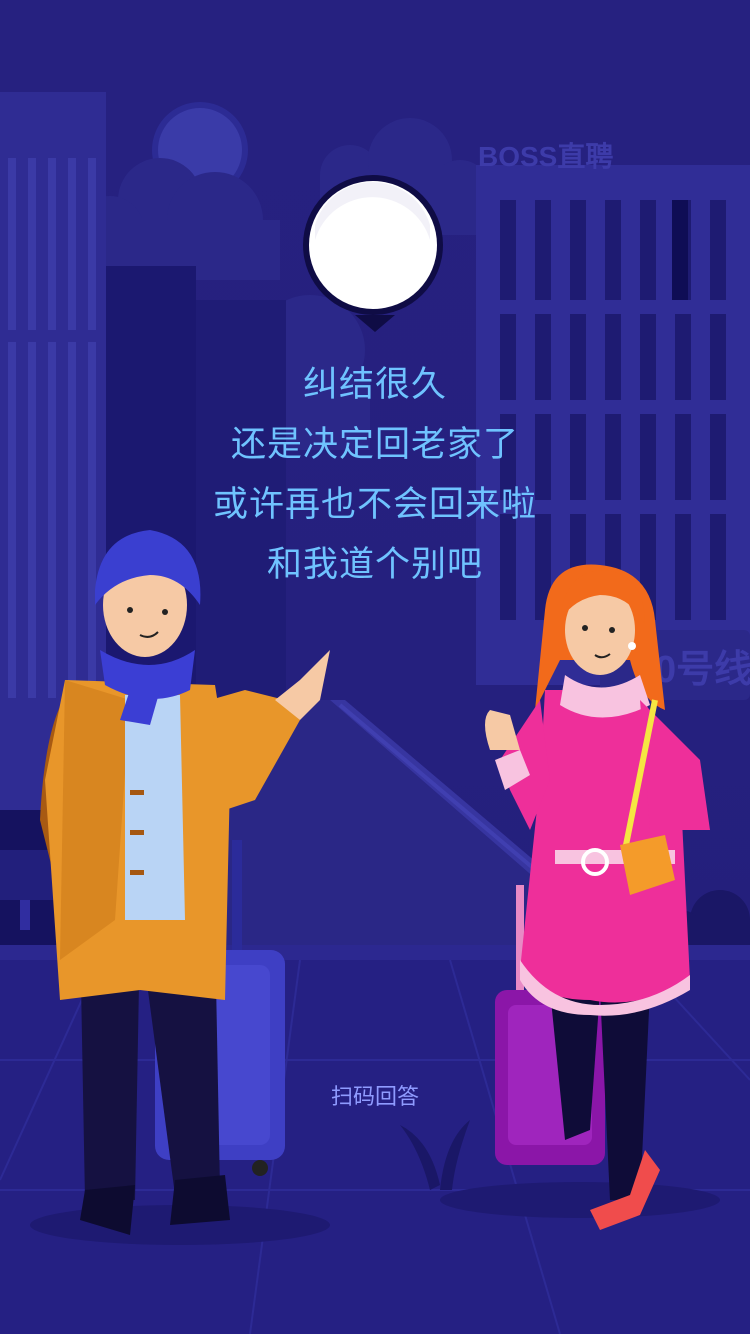 The width and height of the screenshot is (750, 1334). Describe the element at coordinates (597, 897) in the screenshot. I see `woman-figure` at that location.